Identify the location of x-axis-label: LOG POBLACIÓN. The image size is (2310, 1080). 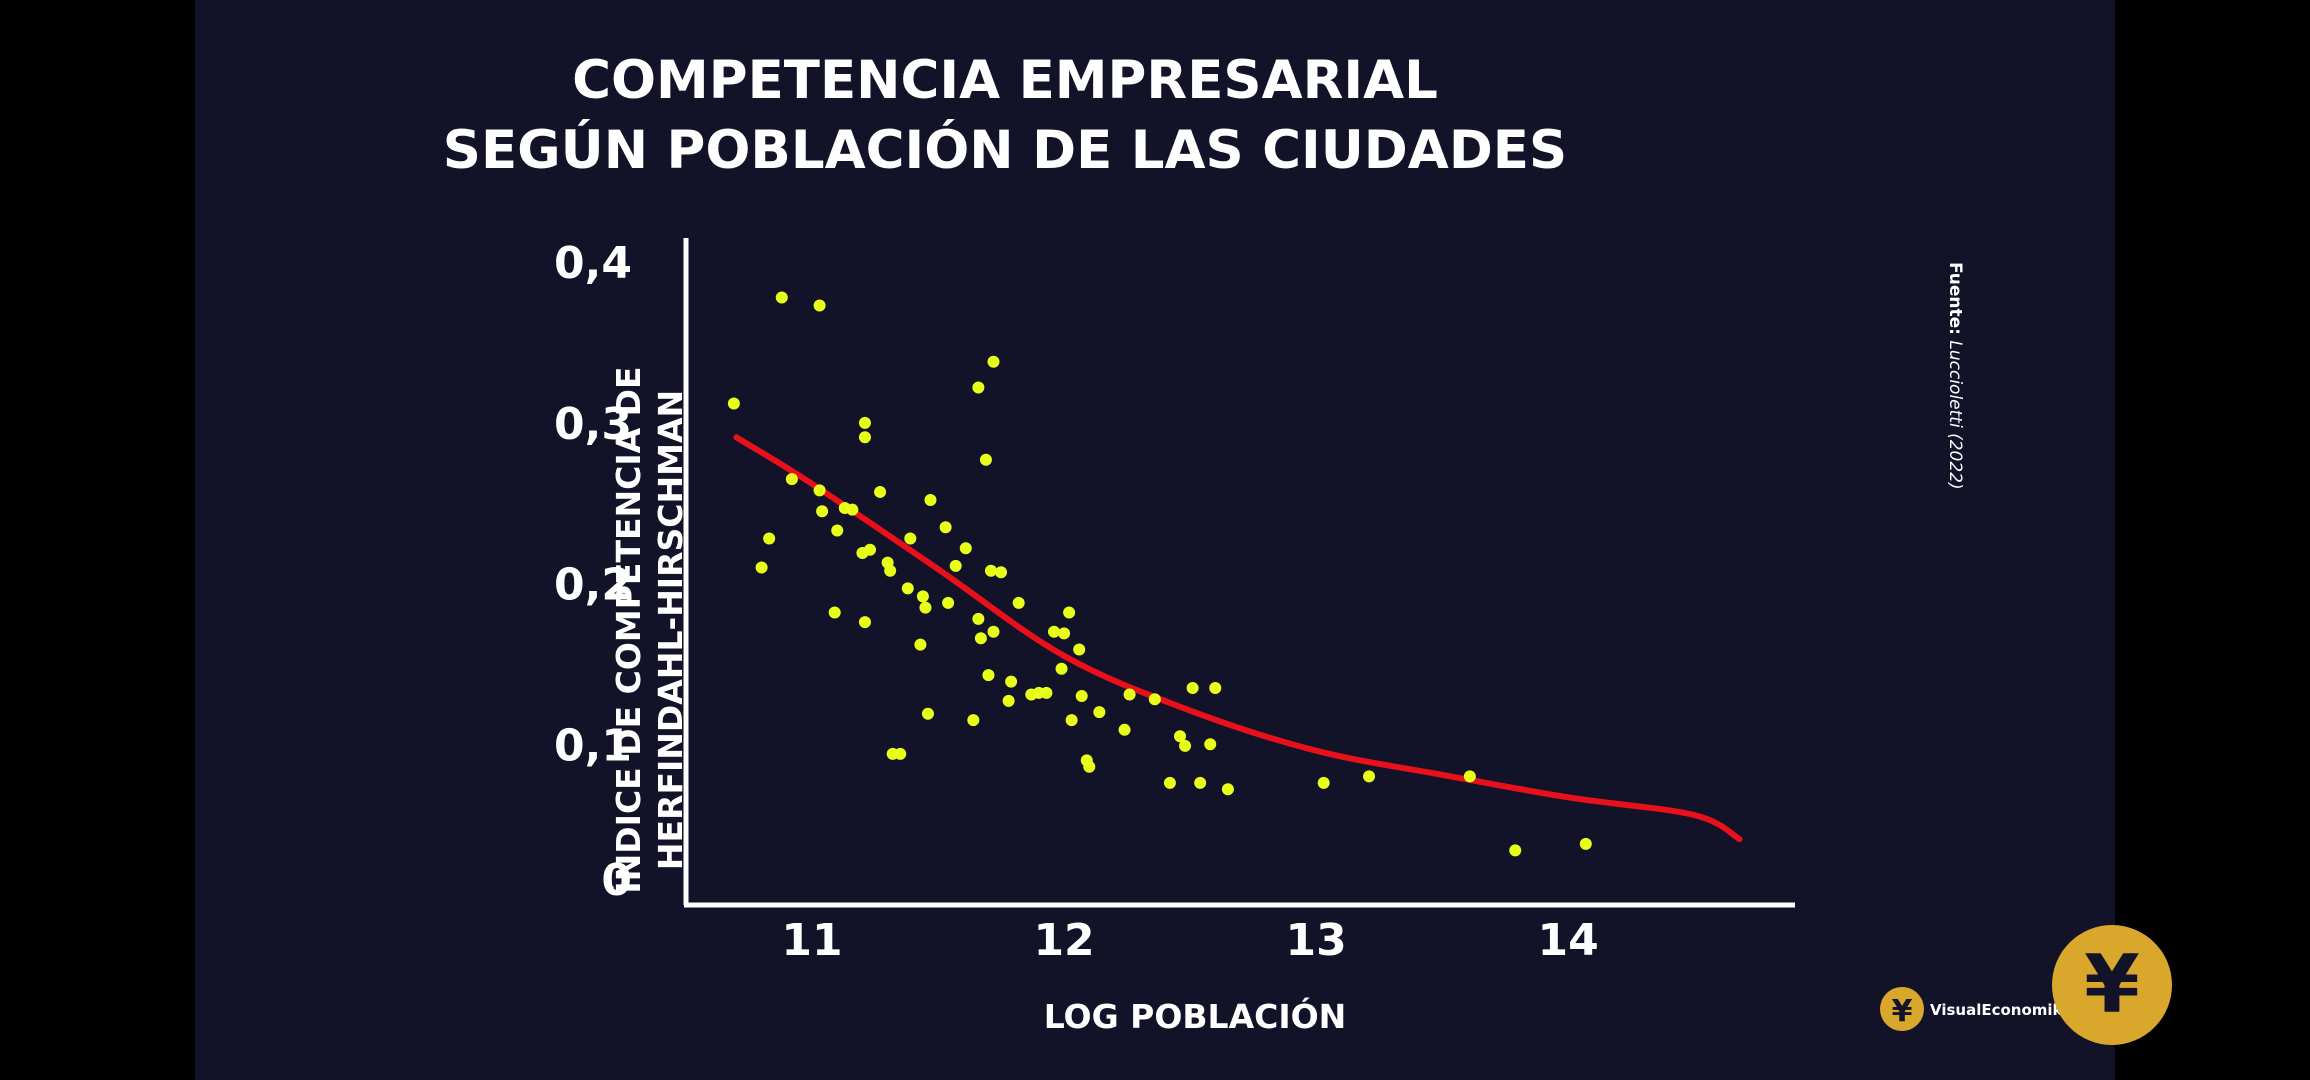
(1195, 1016).